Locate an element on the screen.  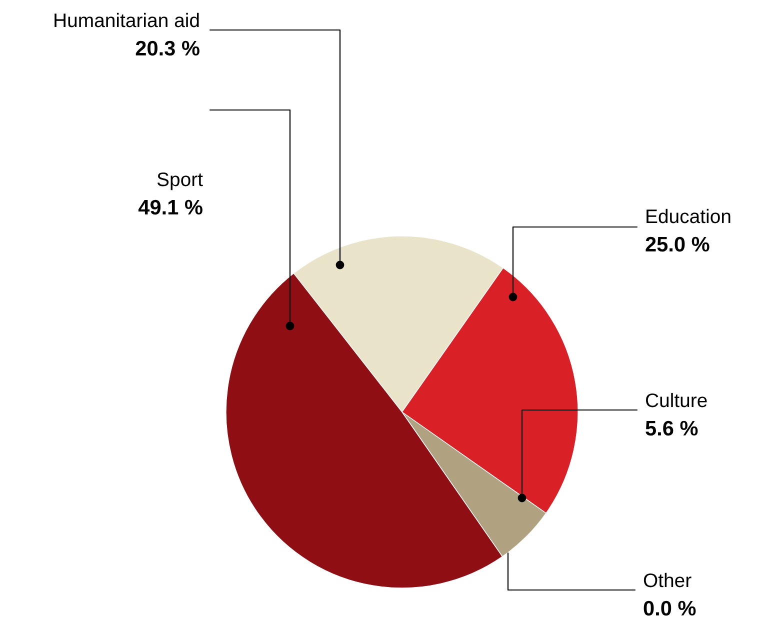
data-label: 25.0 % is located at coordinates (678, 244).